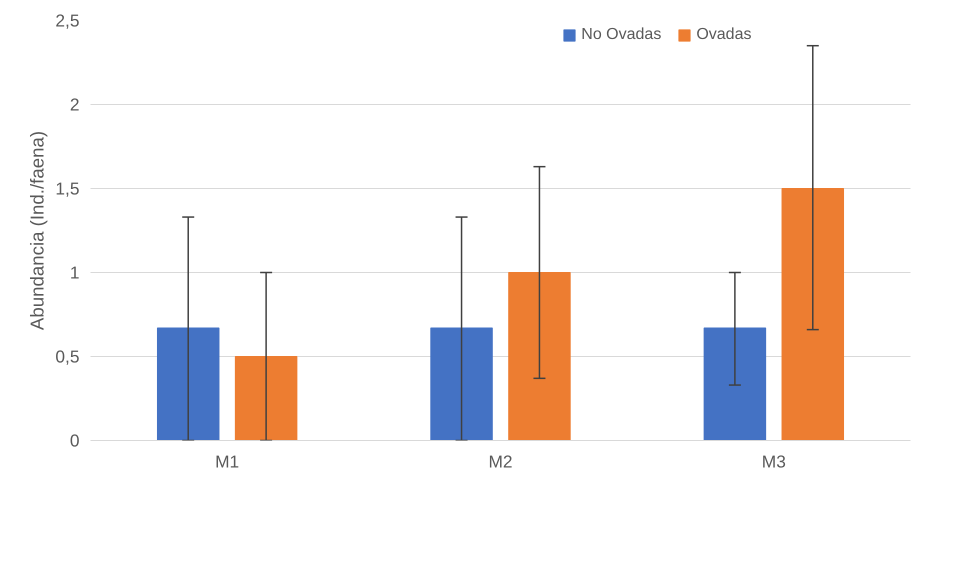 The height and width of the screenshot is (577, 956). Describe the element at coordinates (621, 35) in the screenshot. I see `legend-label: No Ovadas` at that location.